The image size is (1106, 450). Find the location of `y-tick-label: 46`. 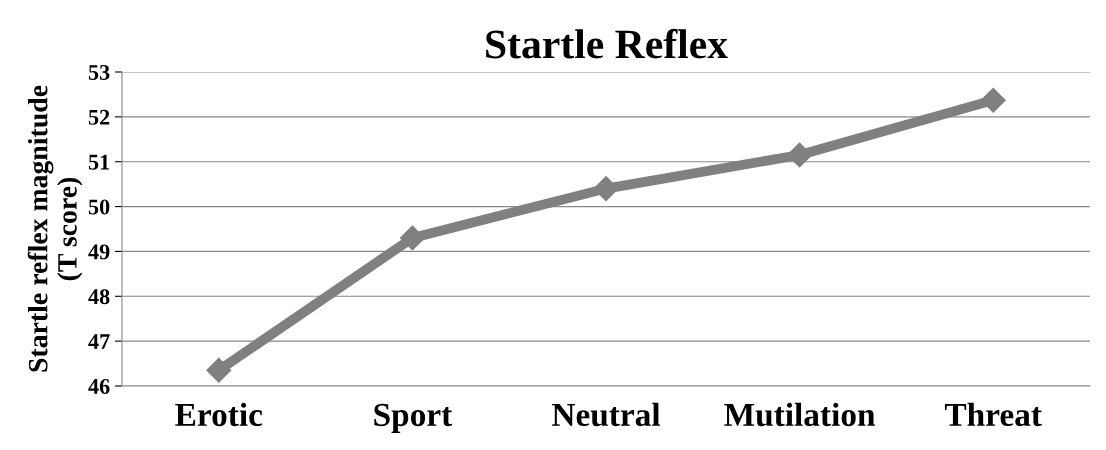

y-tick-label: 46 is located at coordinates (99, 386).